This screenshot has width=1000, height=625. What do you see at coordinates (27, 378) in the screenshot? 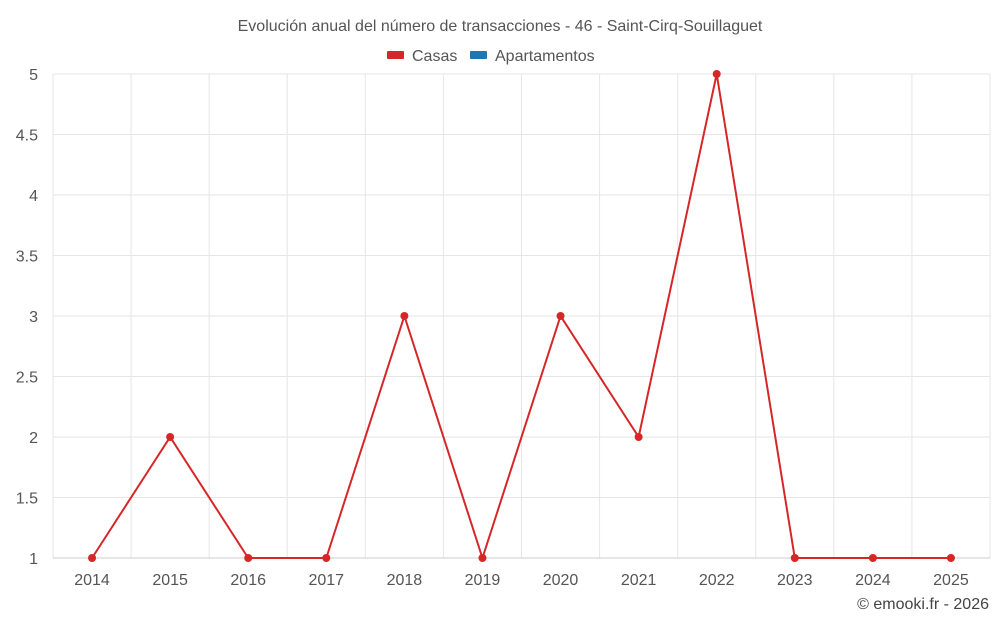
I see `y-tick-label: 2.5` at bounding box center [27, 378].